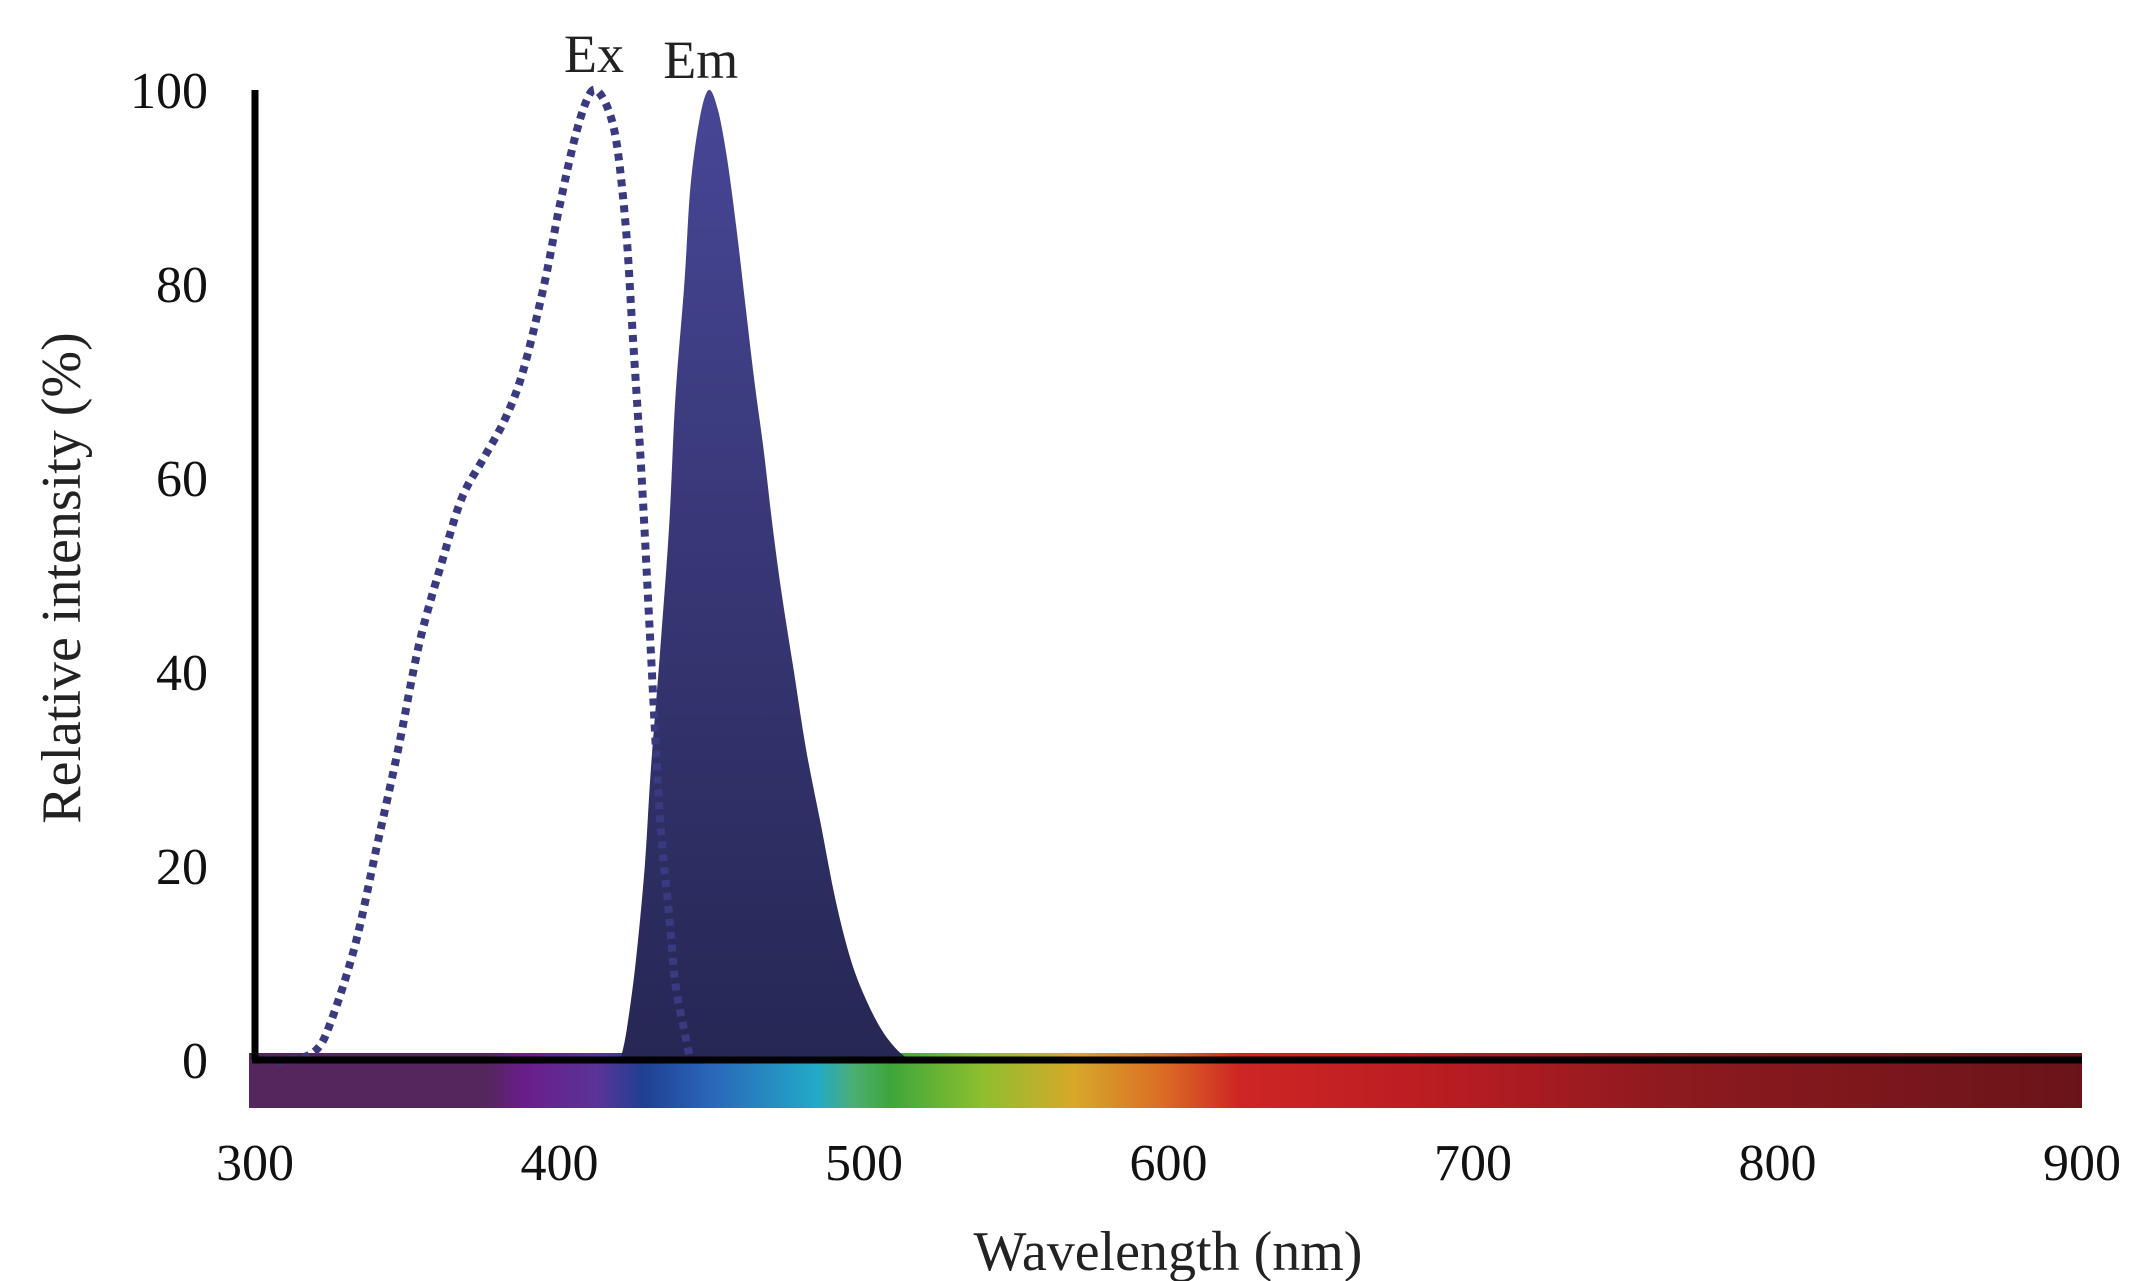 This screenshot has width=2132, height=1281. I want to click on ex-series-label: Ex, so click(594, 54).